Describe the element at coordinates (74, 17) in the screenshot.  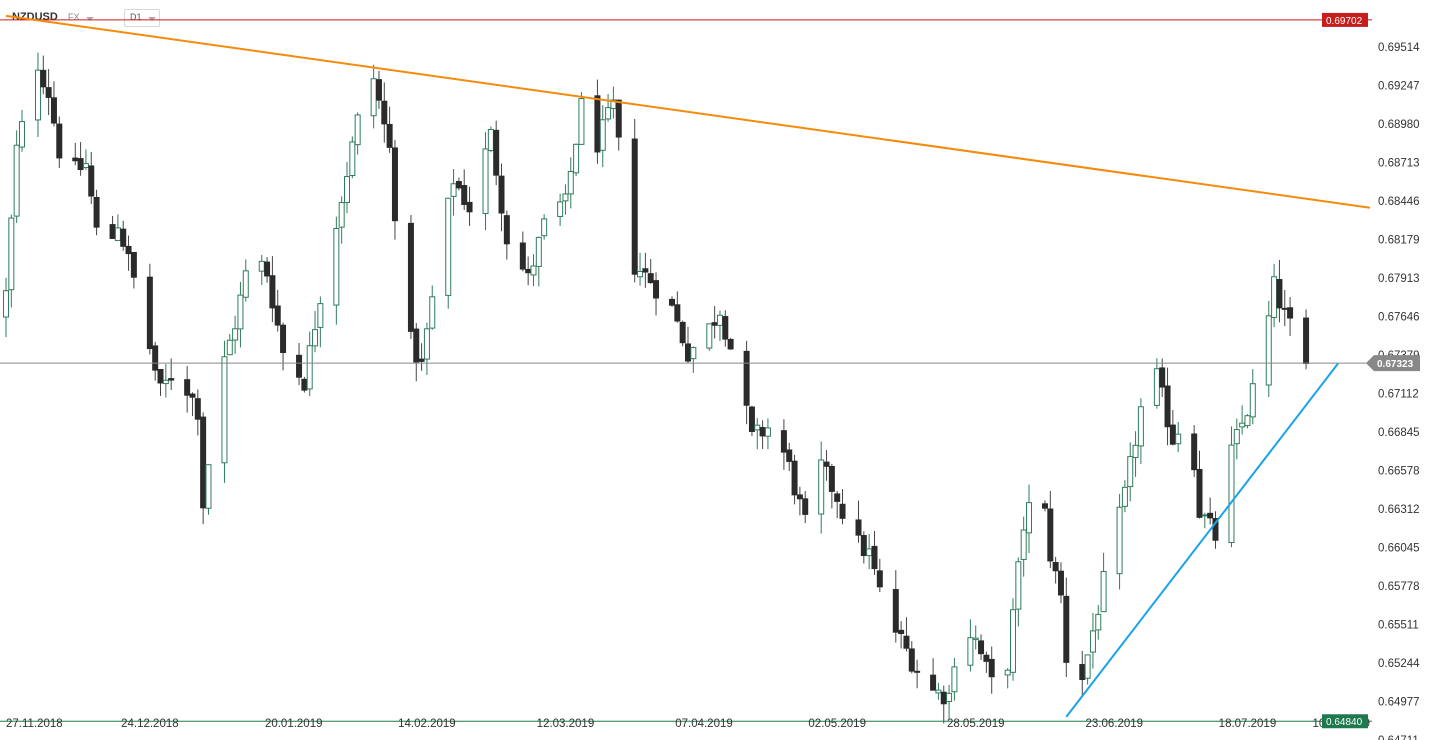
I see `instrument-type-label: FX` at that location.